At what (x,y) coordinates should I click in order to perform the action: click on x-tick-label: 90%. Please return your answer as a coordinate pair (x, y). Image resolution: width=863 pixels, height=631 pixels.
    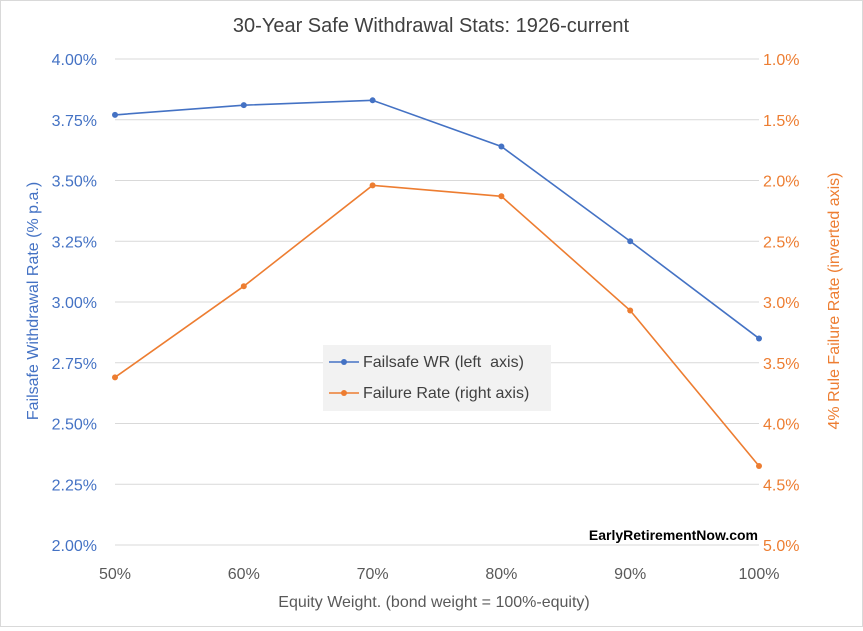
    Looking at the image, I should click on (630, 574).